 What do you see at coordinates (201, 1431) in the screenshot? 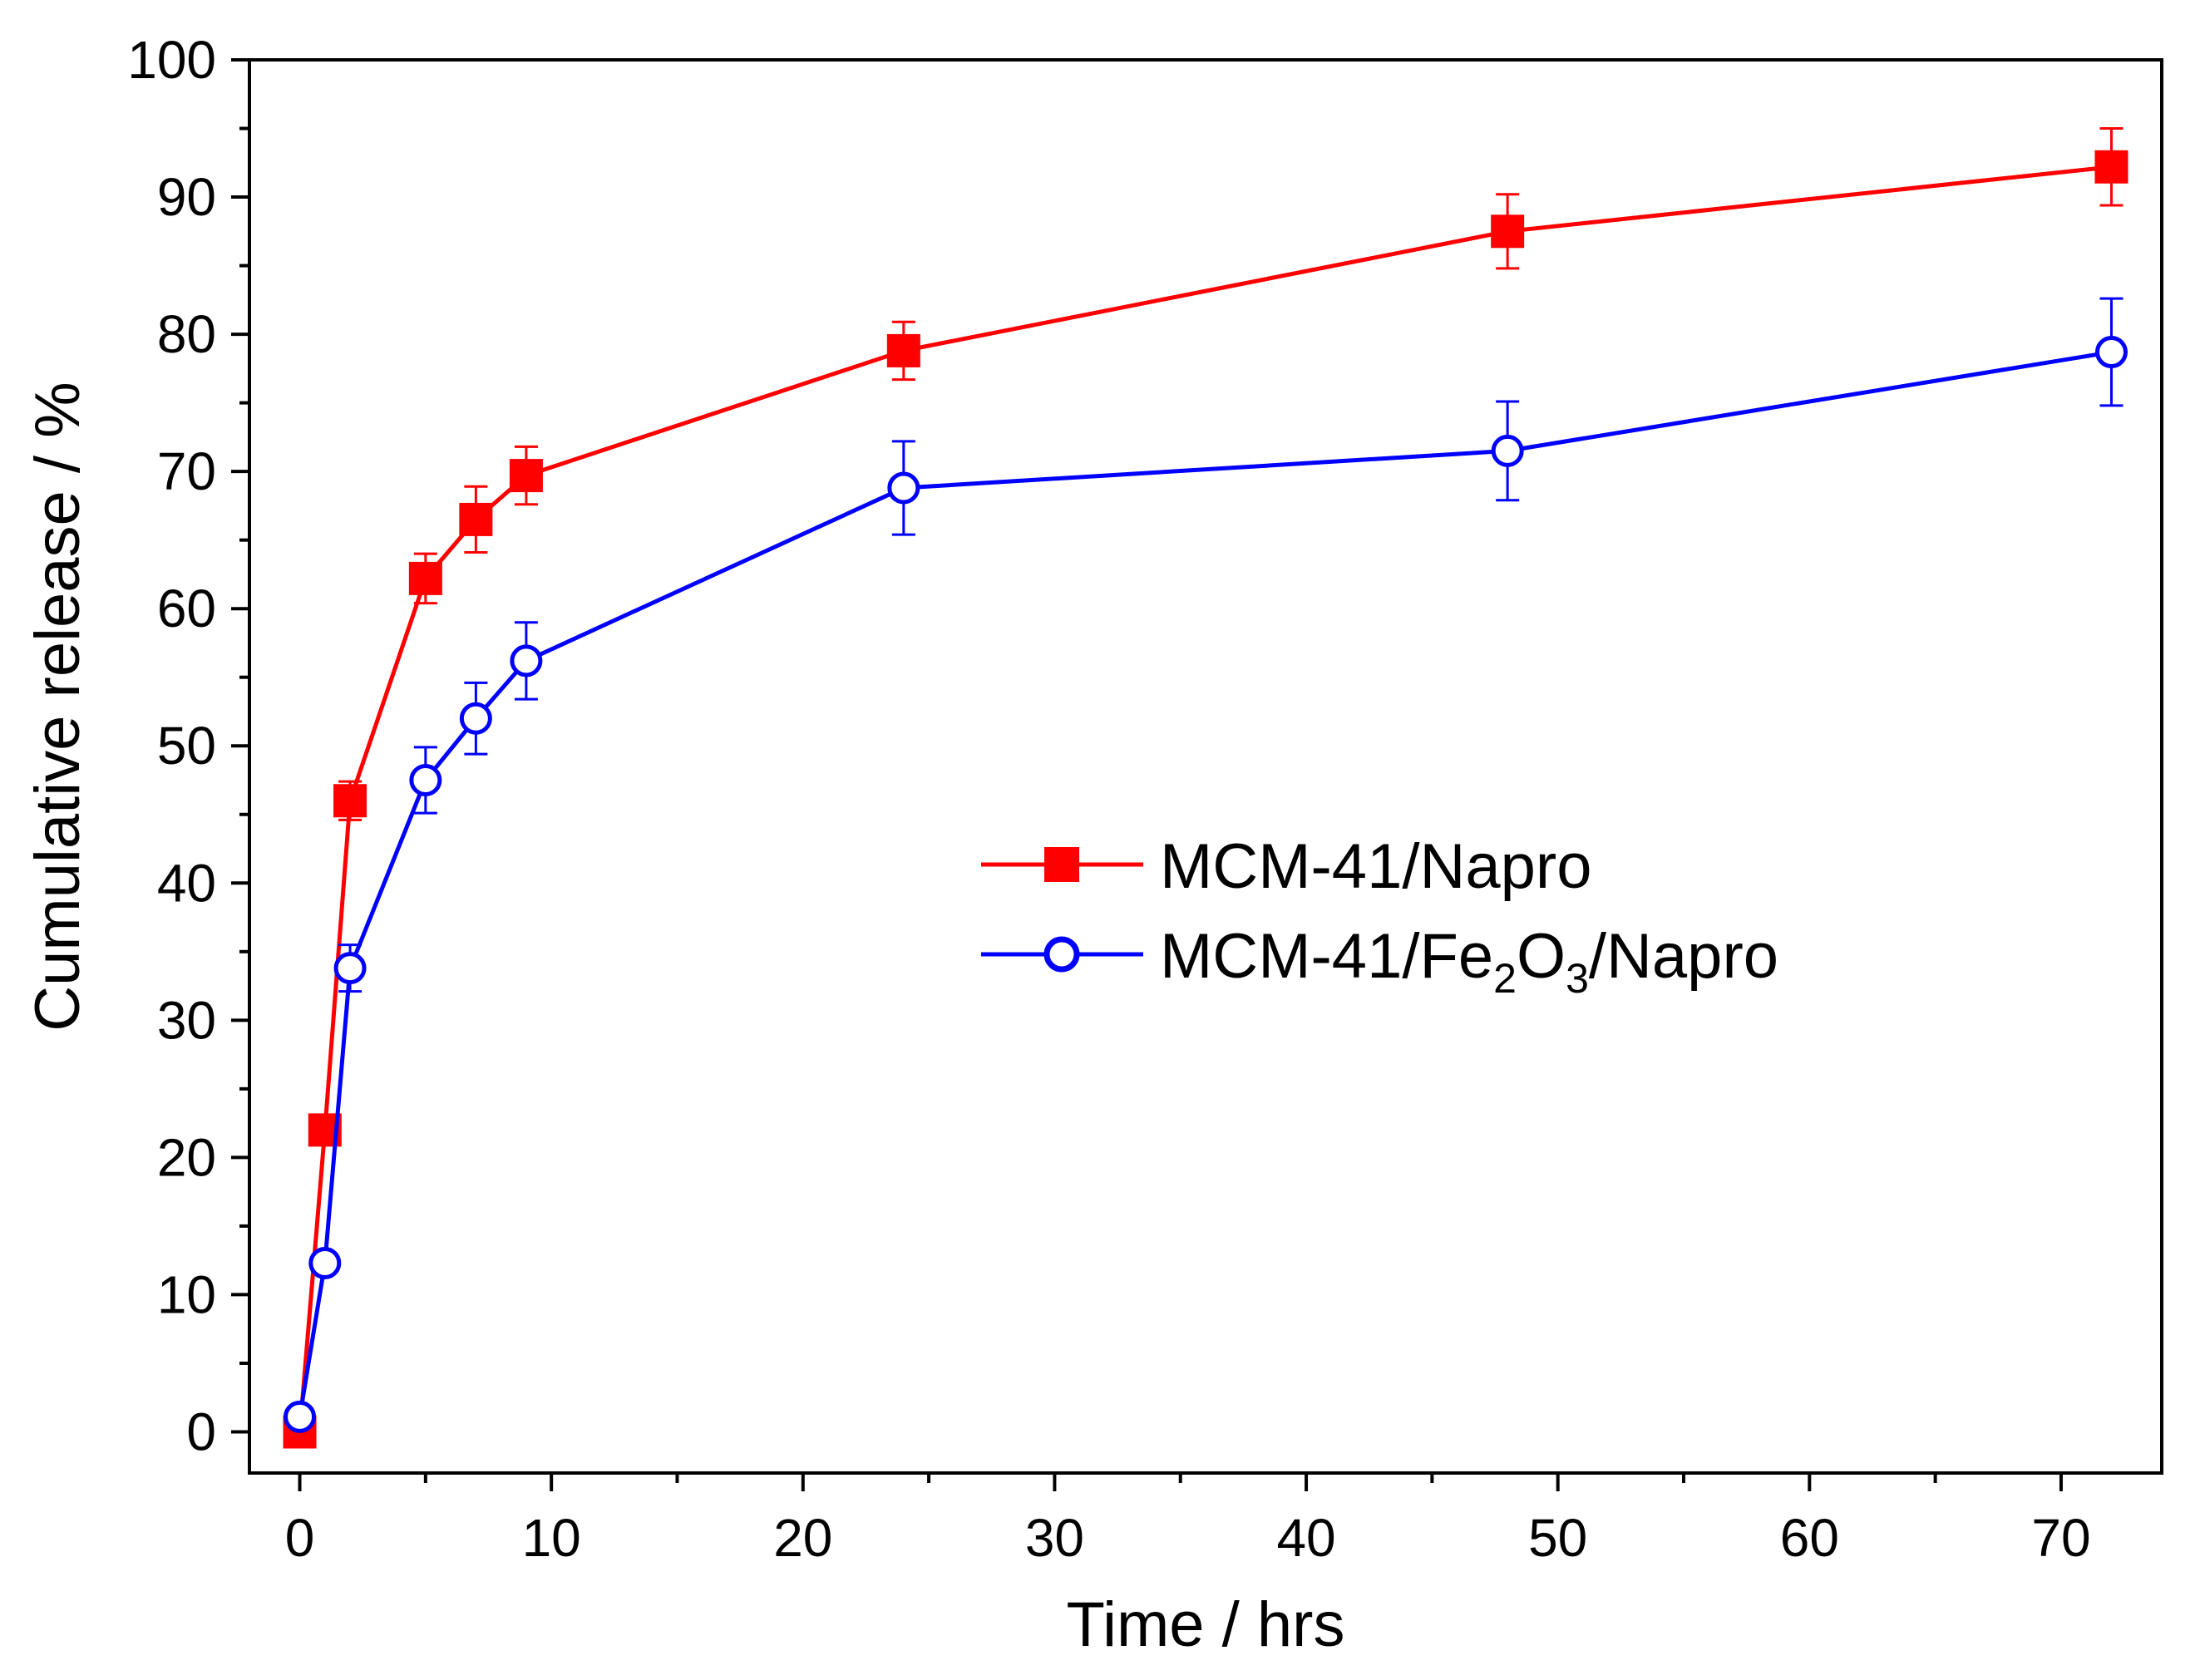
I see `y-tick-label: 0` at bounding box center [201, 1431].